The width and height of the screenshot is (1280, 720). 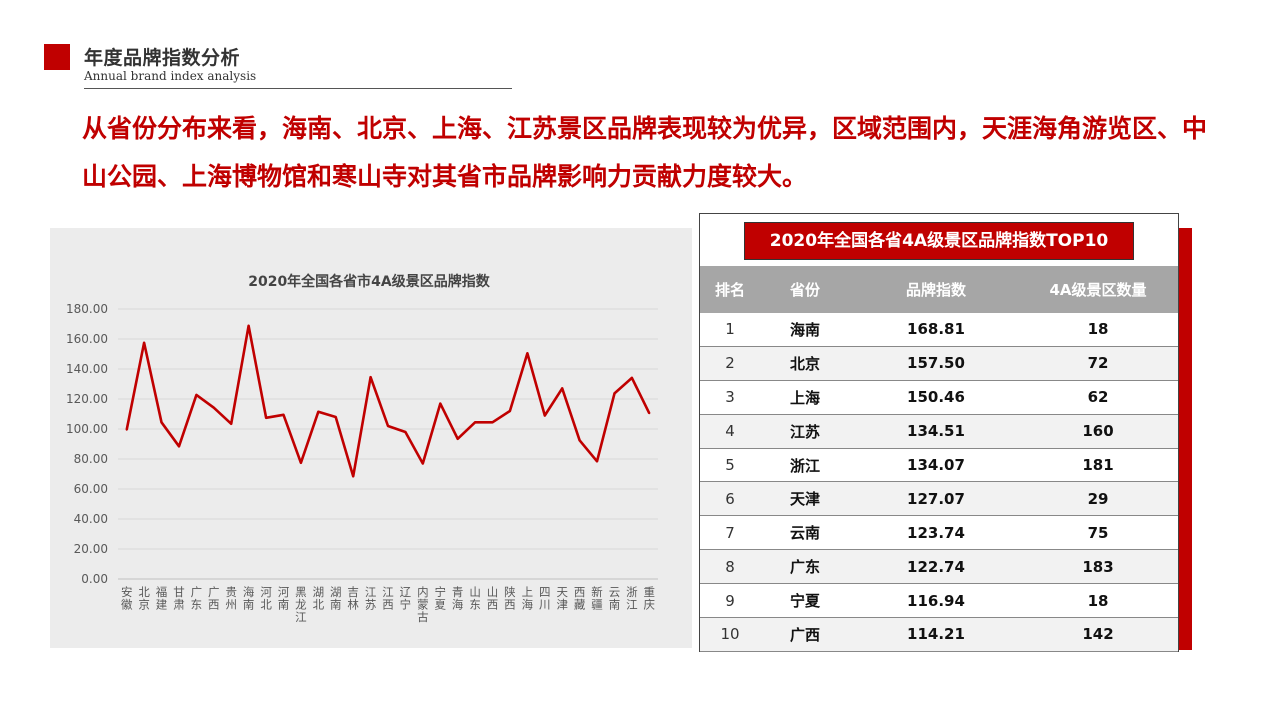 What do you see at coordinates (1098, 498) in the screenshot?
I see `count-cell: 29` at bounding box center [1098, 498].